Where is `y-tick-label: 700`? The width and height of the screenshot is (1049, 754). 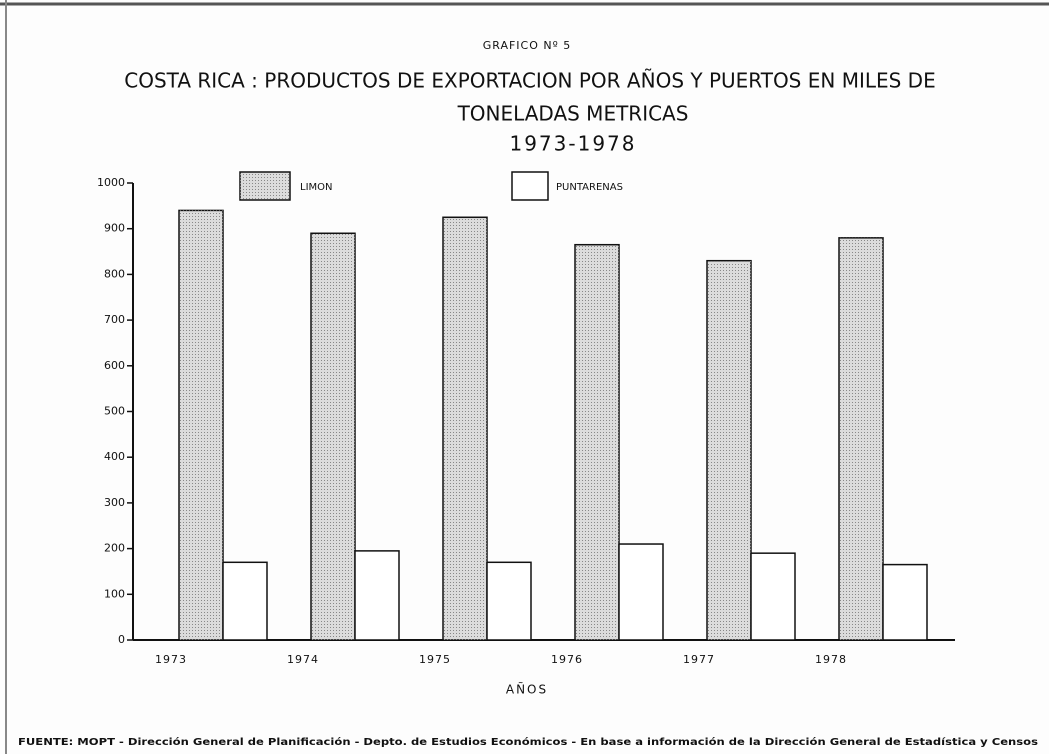 y-tick-label: 700 is located at coordinates (114, 319).